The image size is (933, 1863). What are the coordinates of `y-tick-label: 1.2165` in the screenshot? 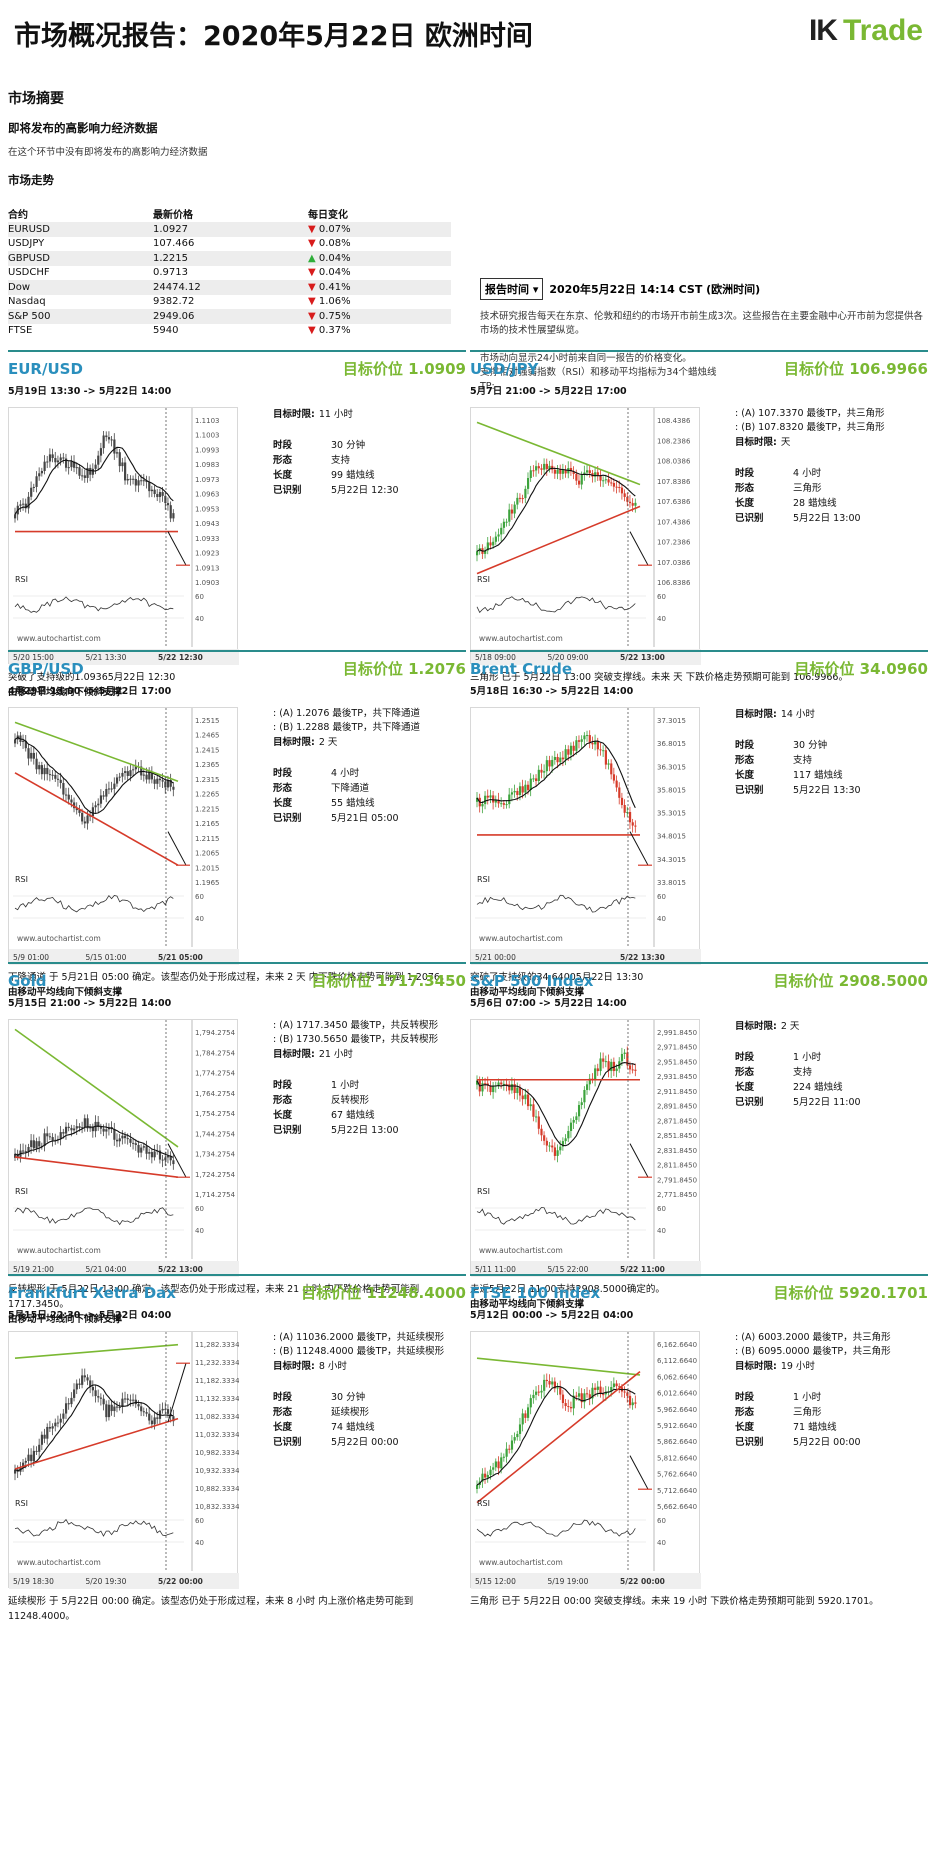 It's located at (207, 824).